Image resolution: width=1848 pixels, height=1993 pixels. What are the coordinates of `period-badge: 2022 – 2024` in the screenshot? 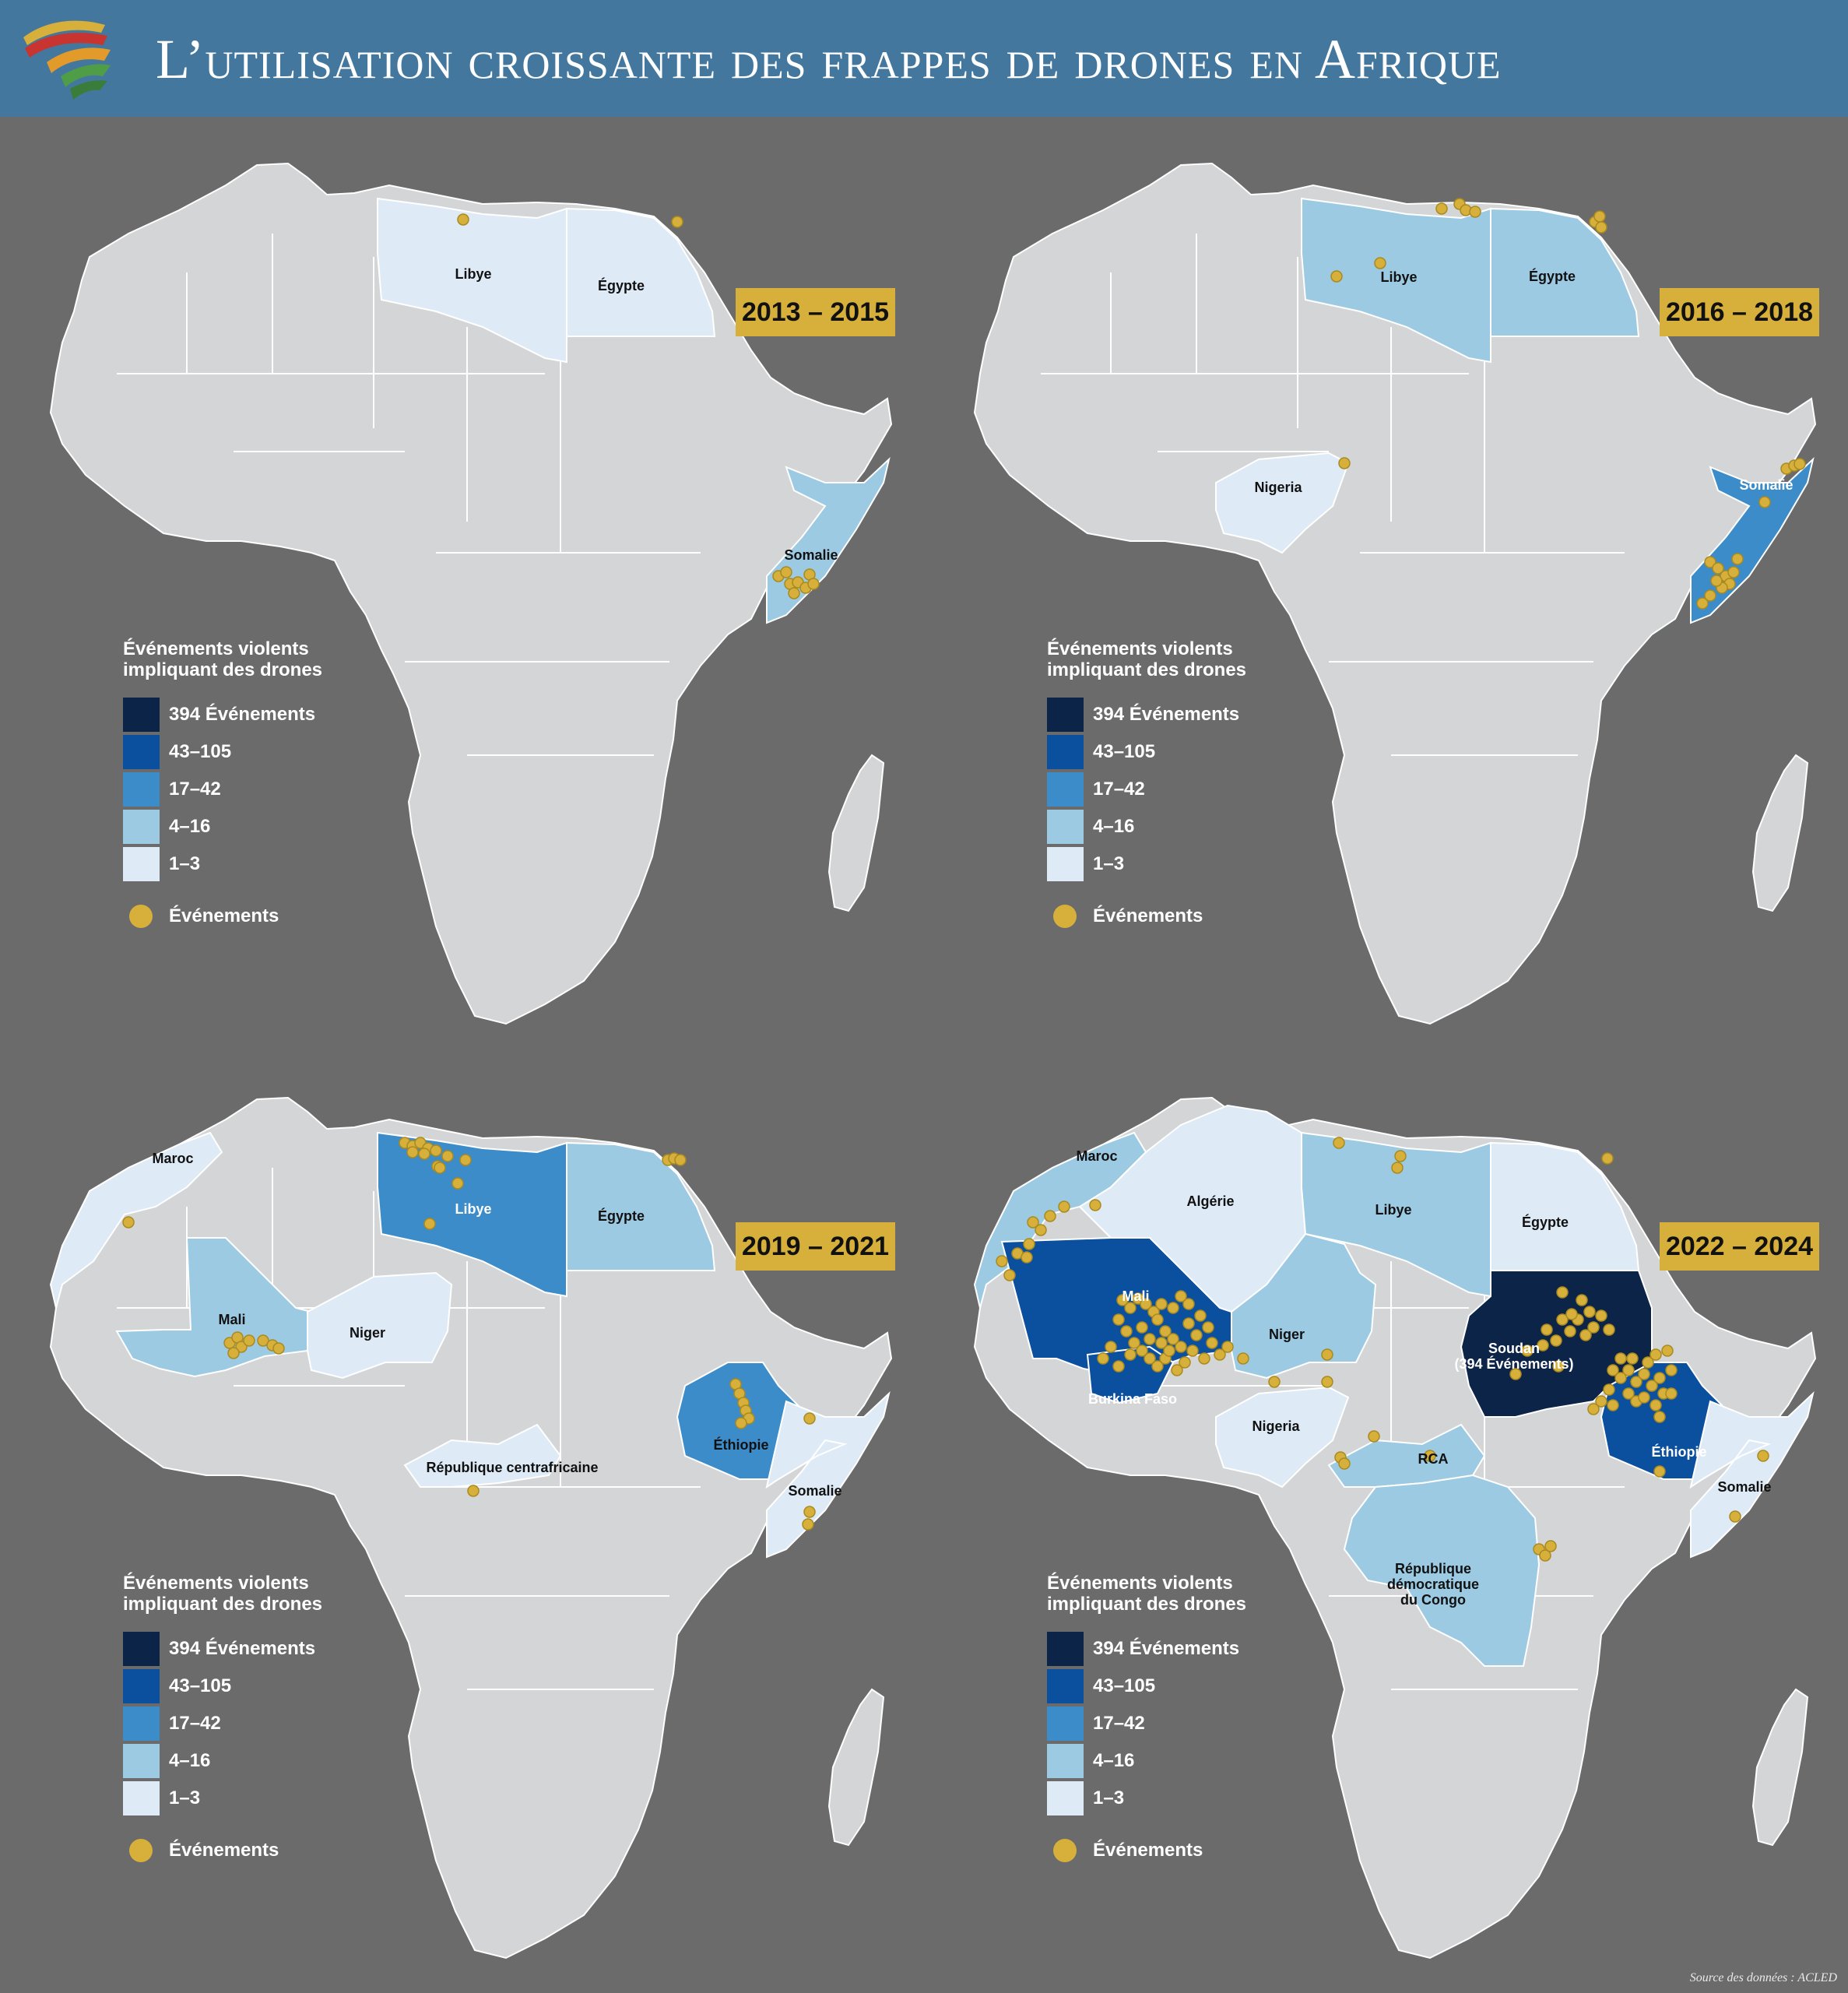 It's located at (1739, 1246).